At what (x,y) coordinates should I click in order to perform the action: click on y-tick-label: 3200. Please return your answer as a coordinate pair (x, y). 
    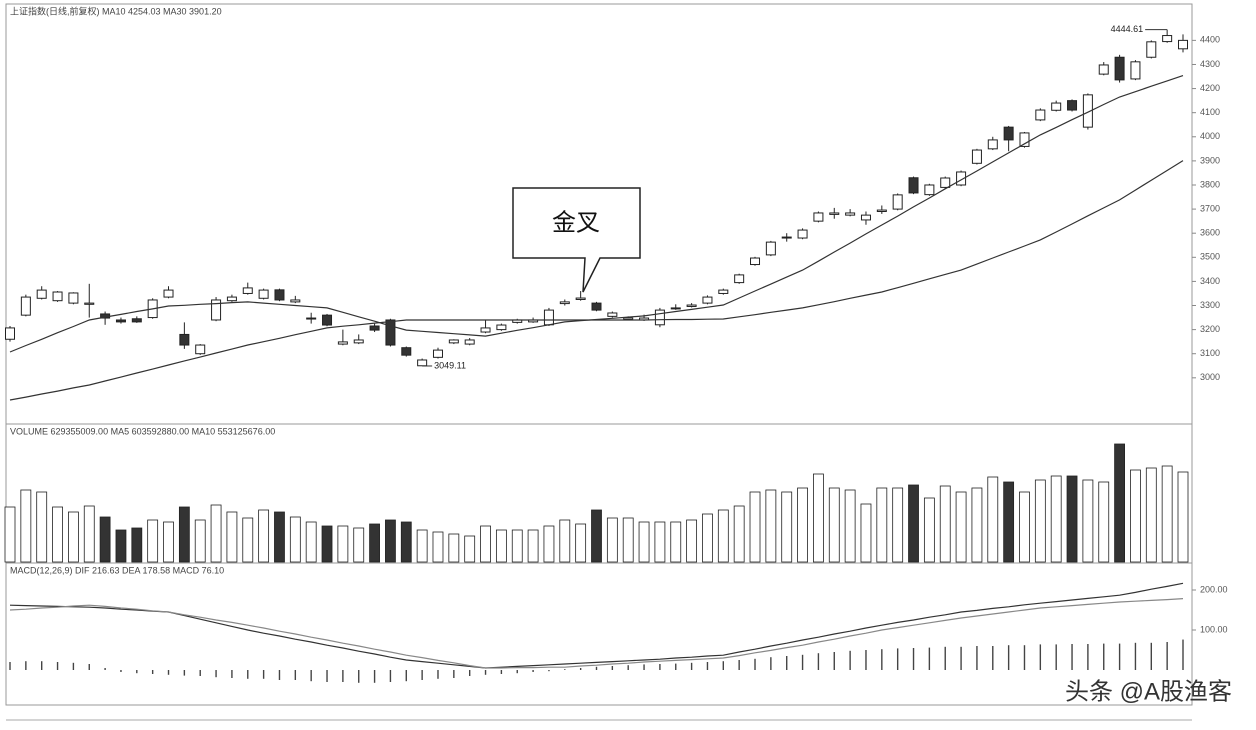
    Looking at the image, I should click on (1210, 329).